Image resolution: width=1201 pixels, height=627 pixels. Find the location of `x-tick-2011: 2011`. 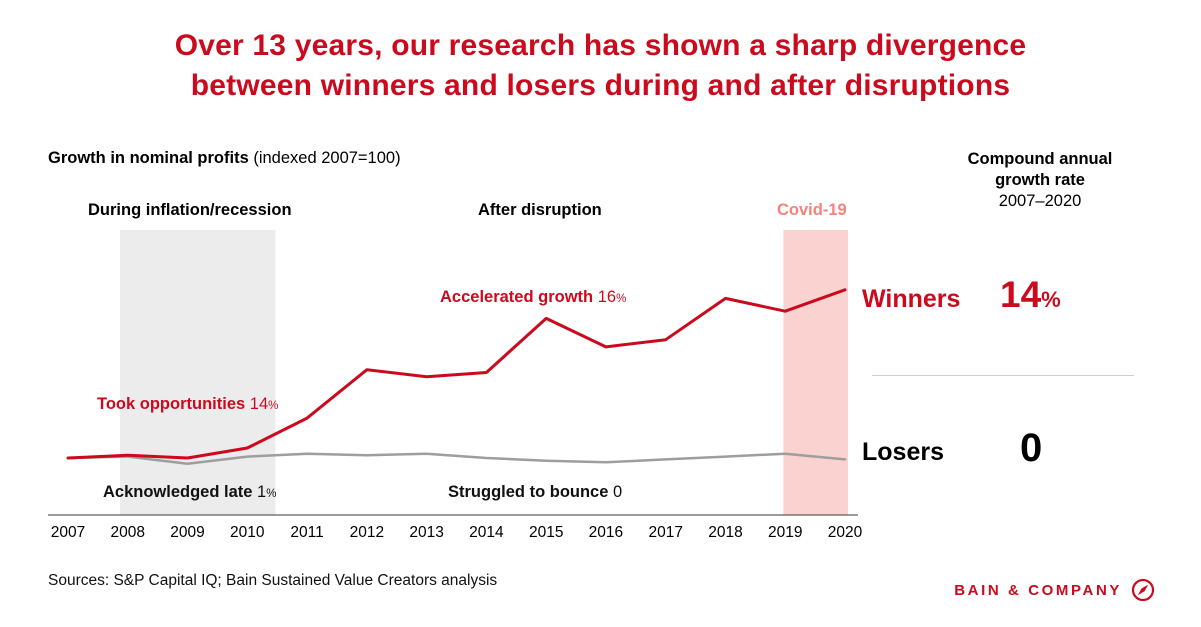

x-tick-2011: 2011 is located at coordinates (306, 532).